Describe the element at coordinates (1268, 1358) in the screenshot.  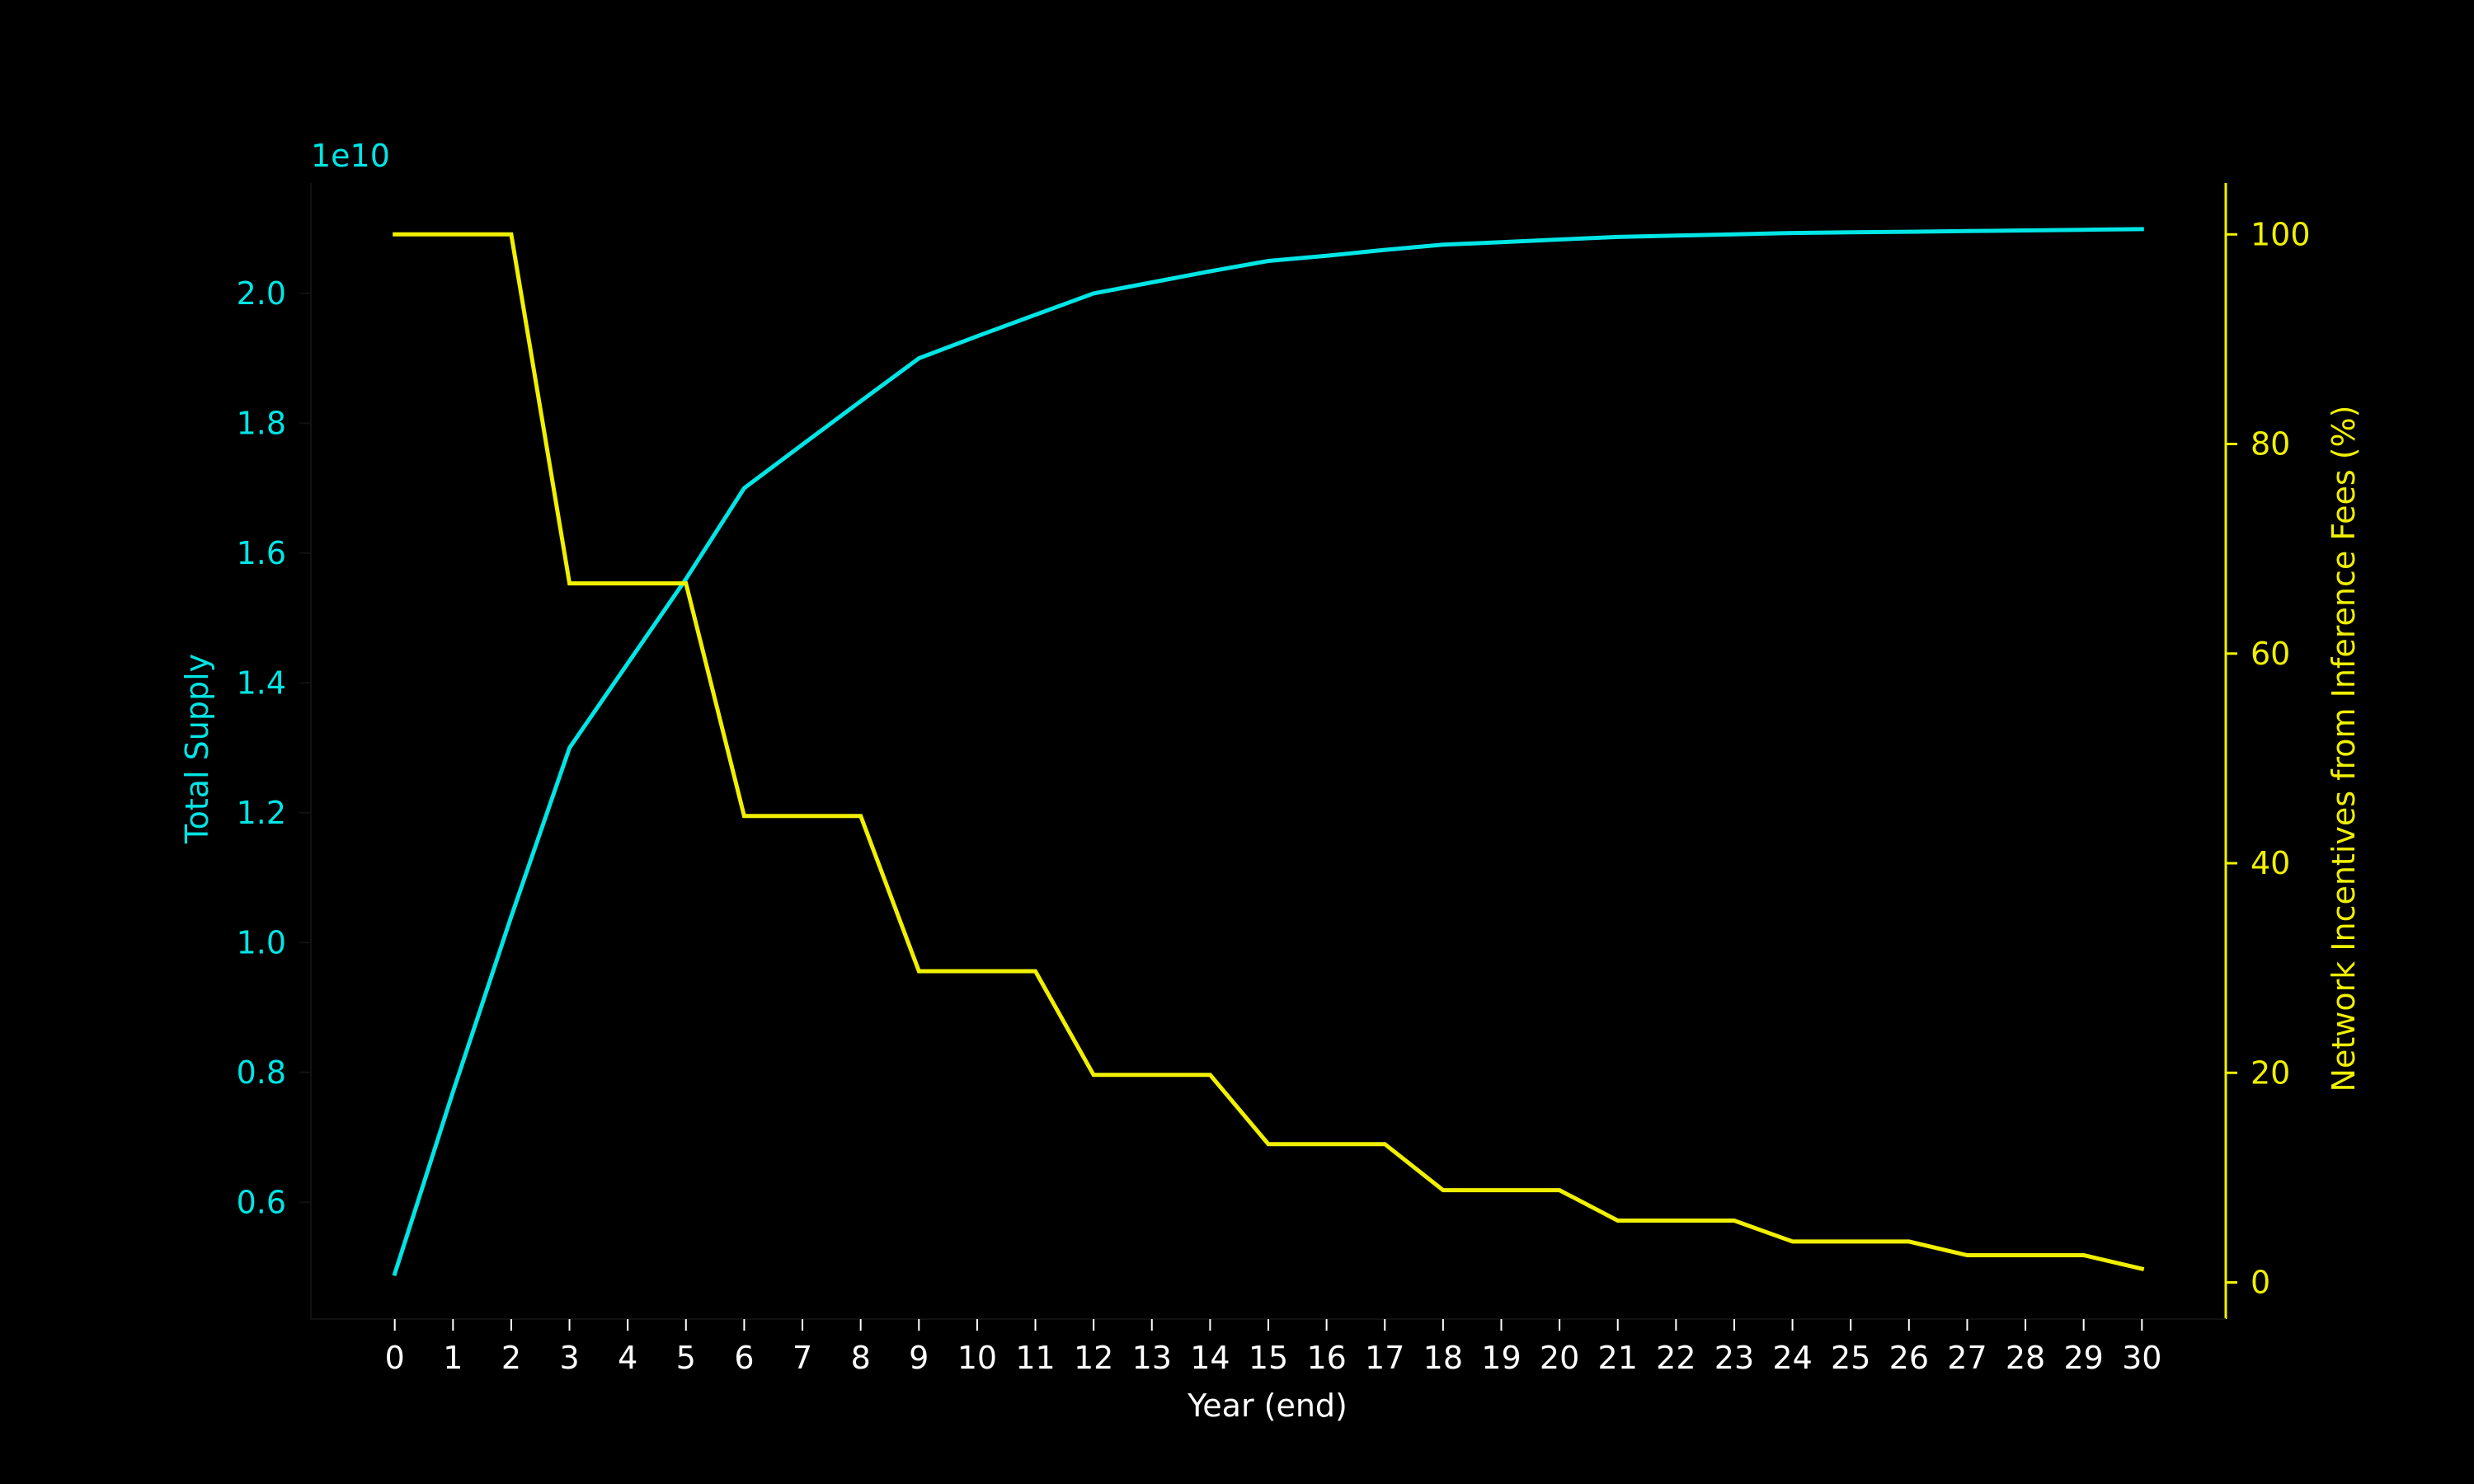
I see `x-tick-label: 15` at that location.